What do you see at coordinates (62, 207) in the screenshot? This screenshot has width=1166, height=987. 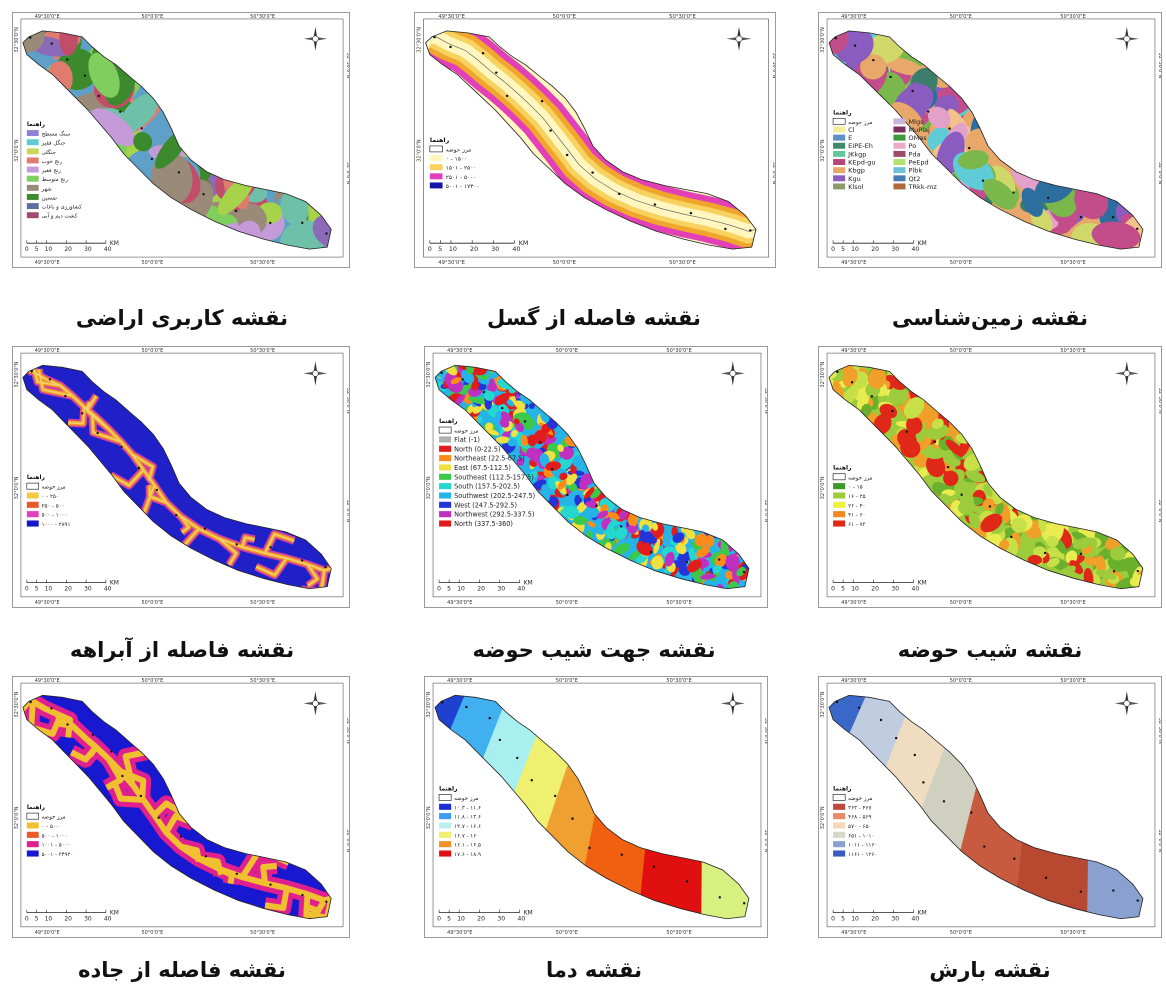 I see `legend-label: کشاورزی و باغات` at bounding box center [62, 207].